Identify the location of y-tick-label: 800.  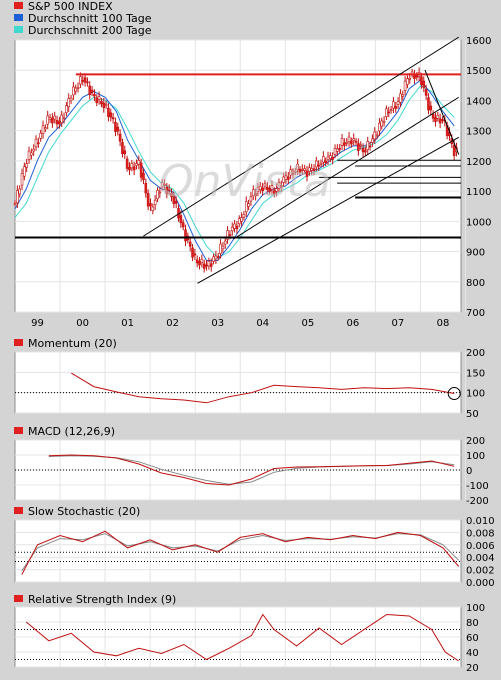
(475, 283).